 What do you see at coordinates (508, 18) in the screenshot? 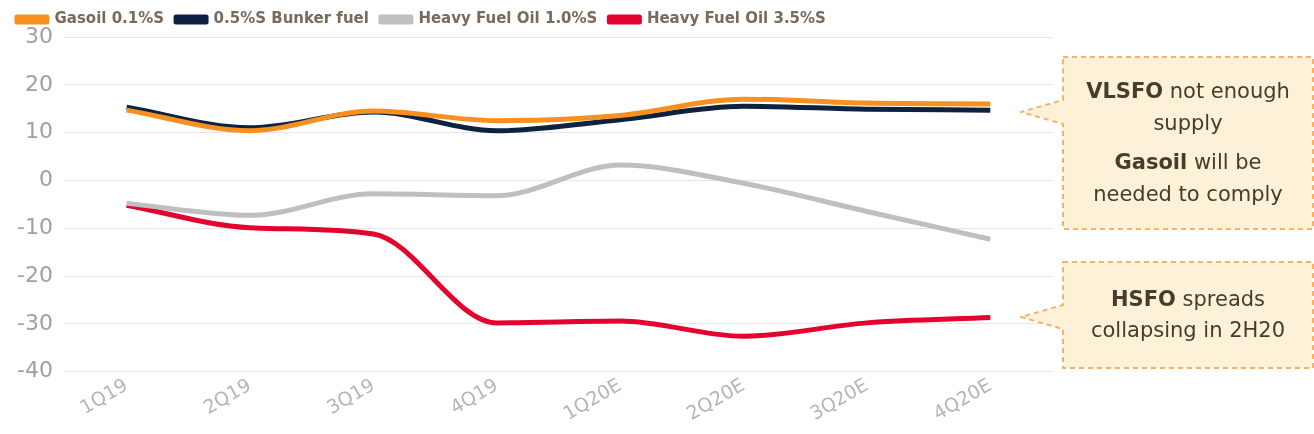
I see `legend-label: Heavy Fuel Oil 1.0%S` at bounding box center [508, 18].